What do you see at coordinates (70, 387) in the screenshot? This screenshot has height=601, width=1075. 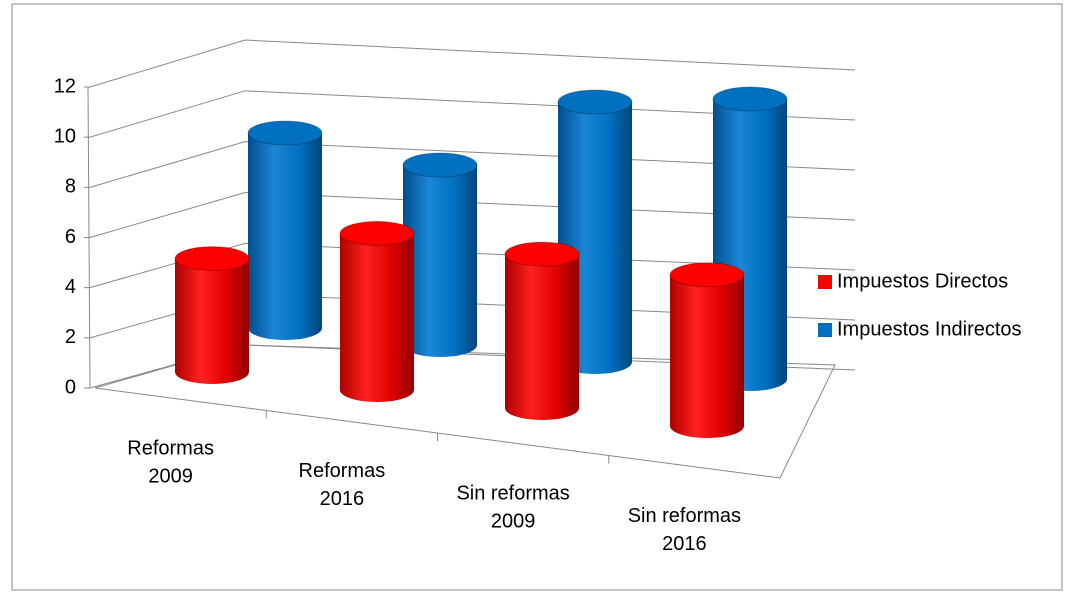 I see `y-tick-label: 0` at bounding box center [70, 387].